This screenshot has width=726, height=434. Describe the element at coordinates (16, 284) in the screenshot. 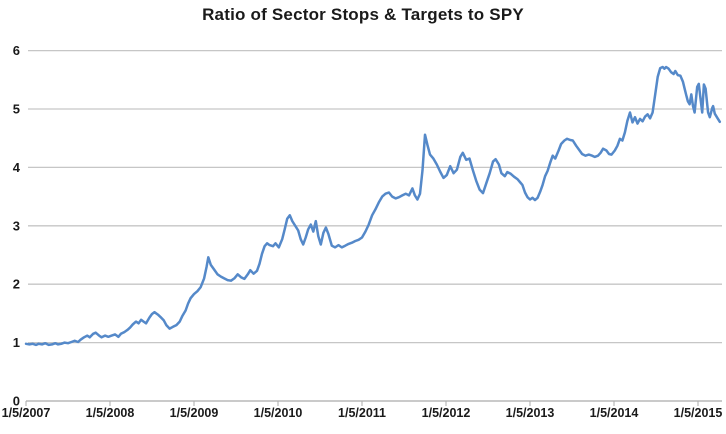

I see `y-axis-label-2: 2` at that location.